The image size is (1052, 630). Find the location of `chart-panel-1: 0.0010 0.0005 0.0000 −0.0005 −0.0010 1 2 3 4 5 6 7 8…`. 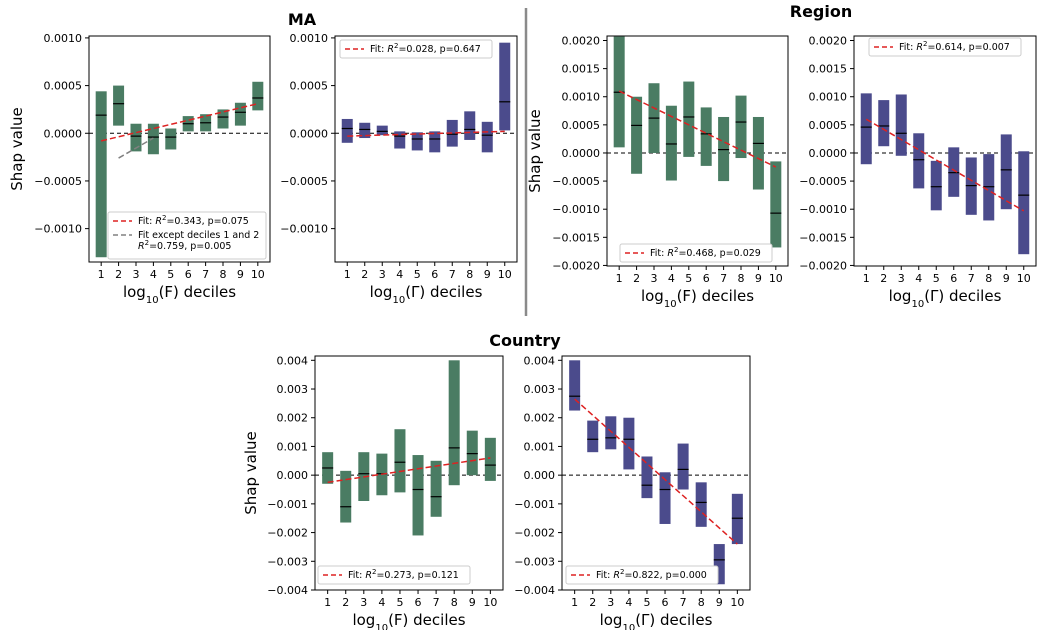

chart-panel-1: 0.0010 0.0005 0.0000 −0.0005 −0.0010 1 2 3 4 5 6 7 8… is located at coordinates (139, 169).